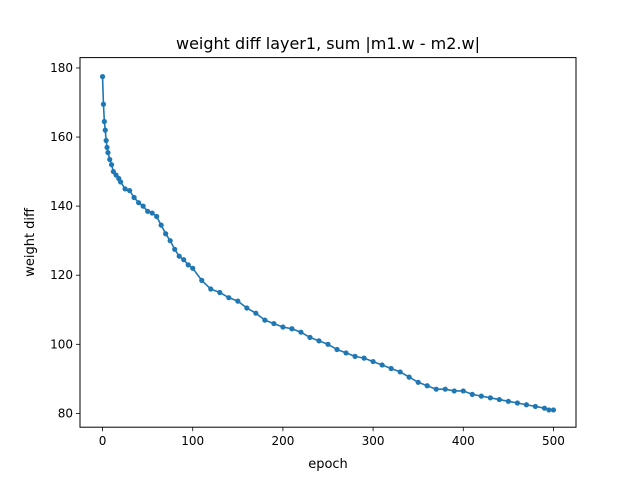  What do you see at coordinates (103, 441) in the screenshot?
I see `x-tick-label: 0` at bounding box center [103, 441].